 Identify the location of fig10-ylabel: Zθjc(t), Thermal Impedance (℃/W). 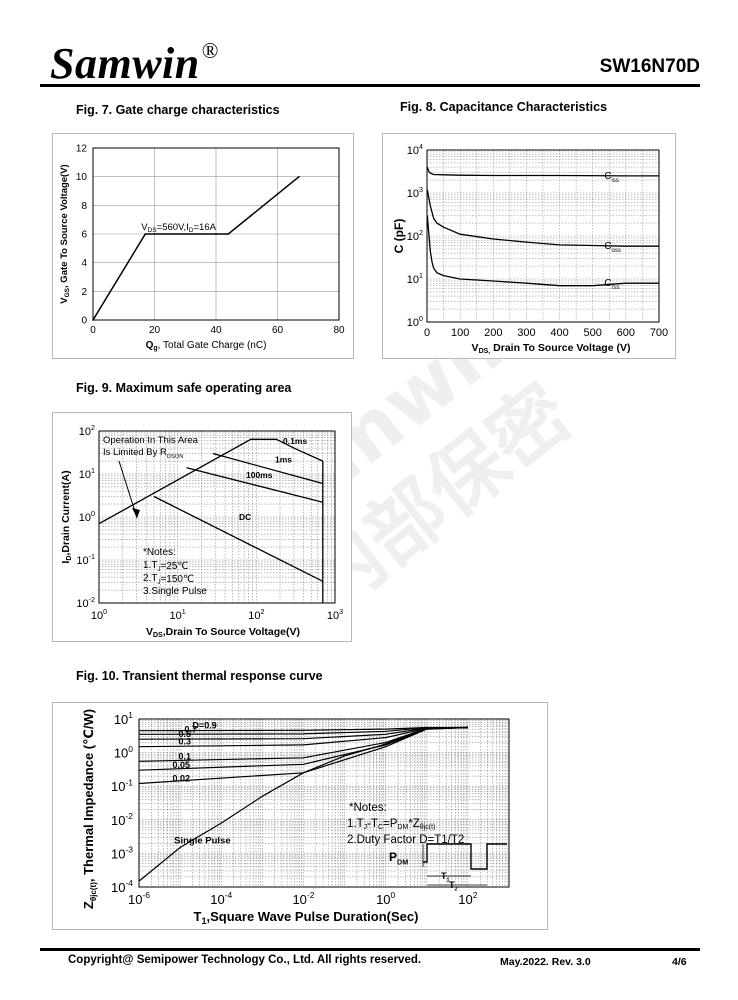
(89, 809).